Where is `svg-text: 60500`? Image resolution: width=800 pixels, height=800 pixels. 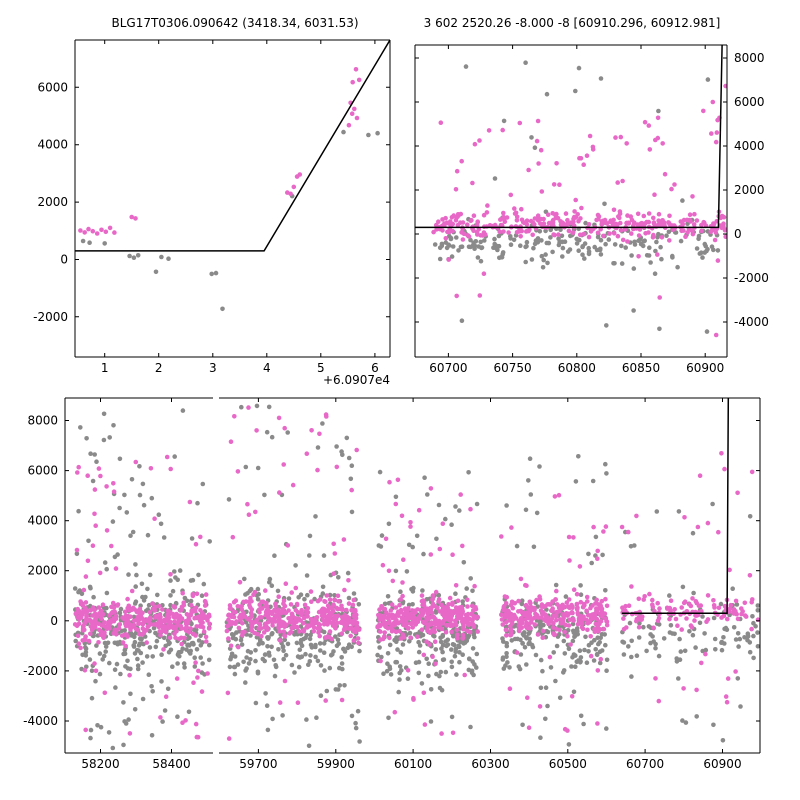 svg-text: 60500 is located at coordinates (568, 764).